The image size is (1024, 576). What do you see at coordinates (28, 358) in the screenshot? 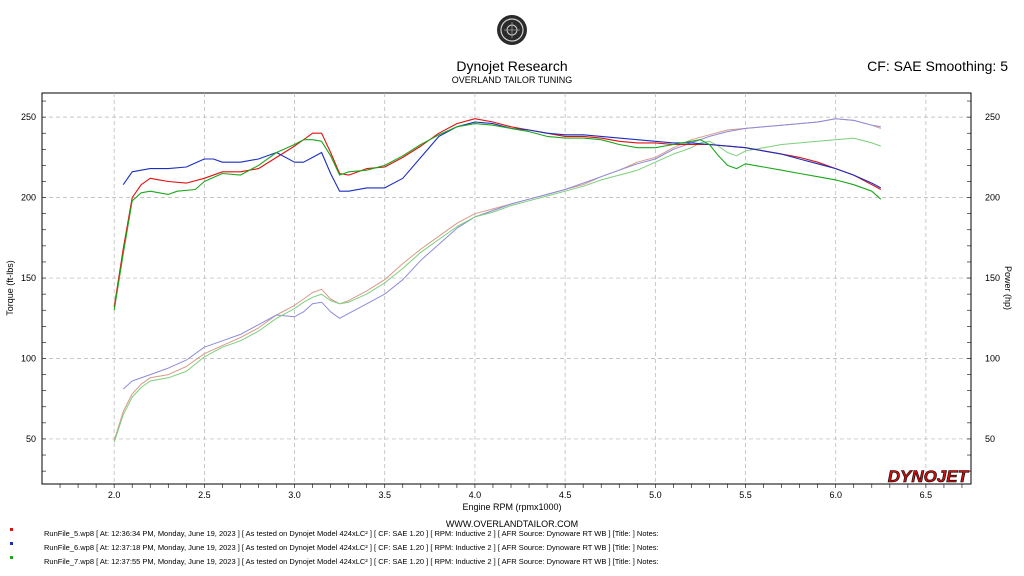
I see `y-tick-label-left: 100` at bounding box center [28, 358].